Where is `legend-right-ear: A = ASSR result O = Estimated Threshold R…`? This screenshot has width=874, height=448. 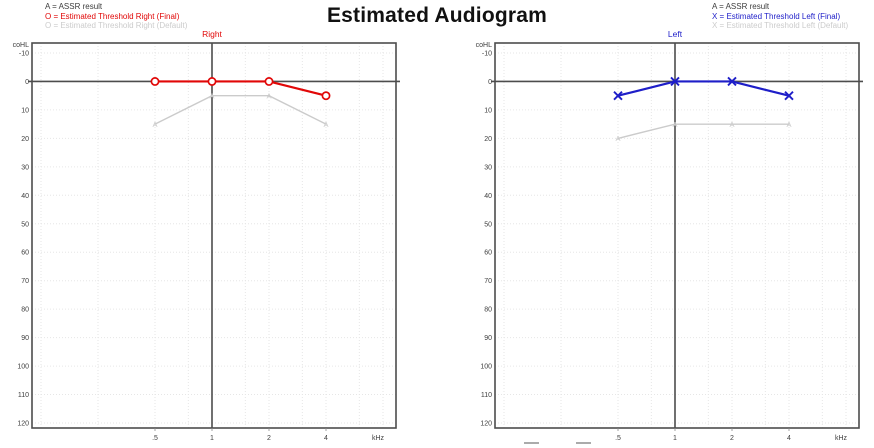
legend-right-ear: A = ASSR result O = Estimated Threshold R… is located at coordinates (116, 16).